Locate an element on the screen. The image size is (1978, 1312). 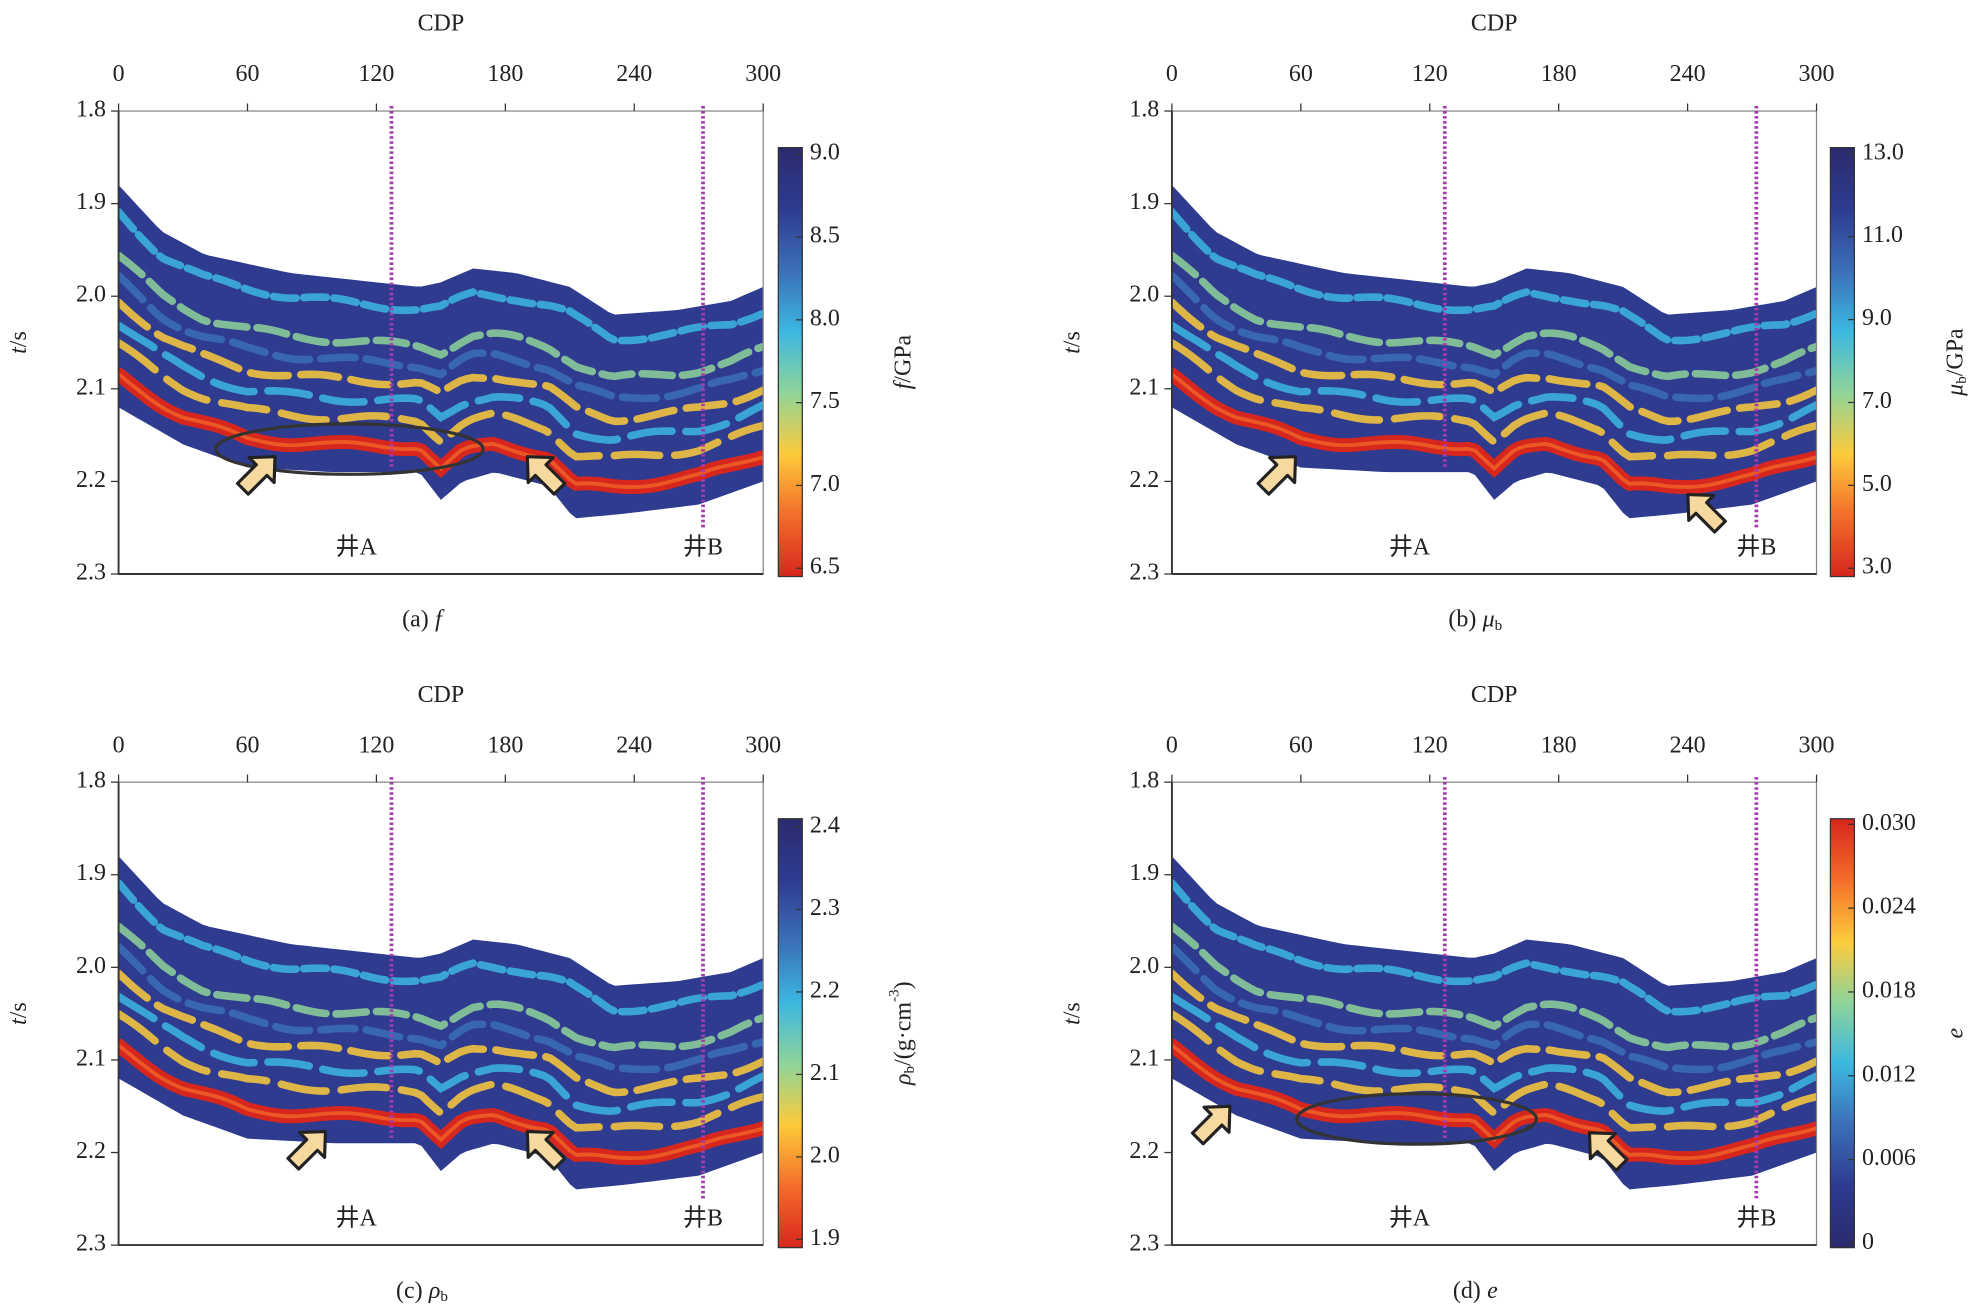
superscript: -3 is located at coordinates (895, 995).